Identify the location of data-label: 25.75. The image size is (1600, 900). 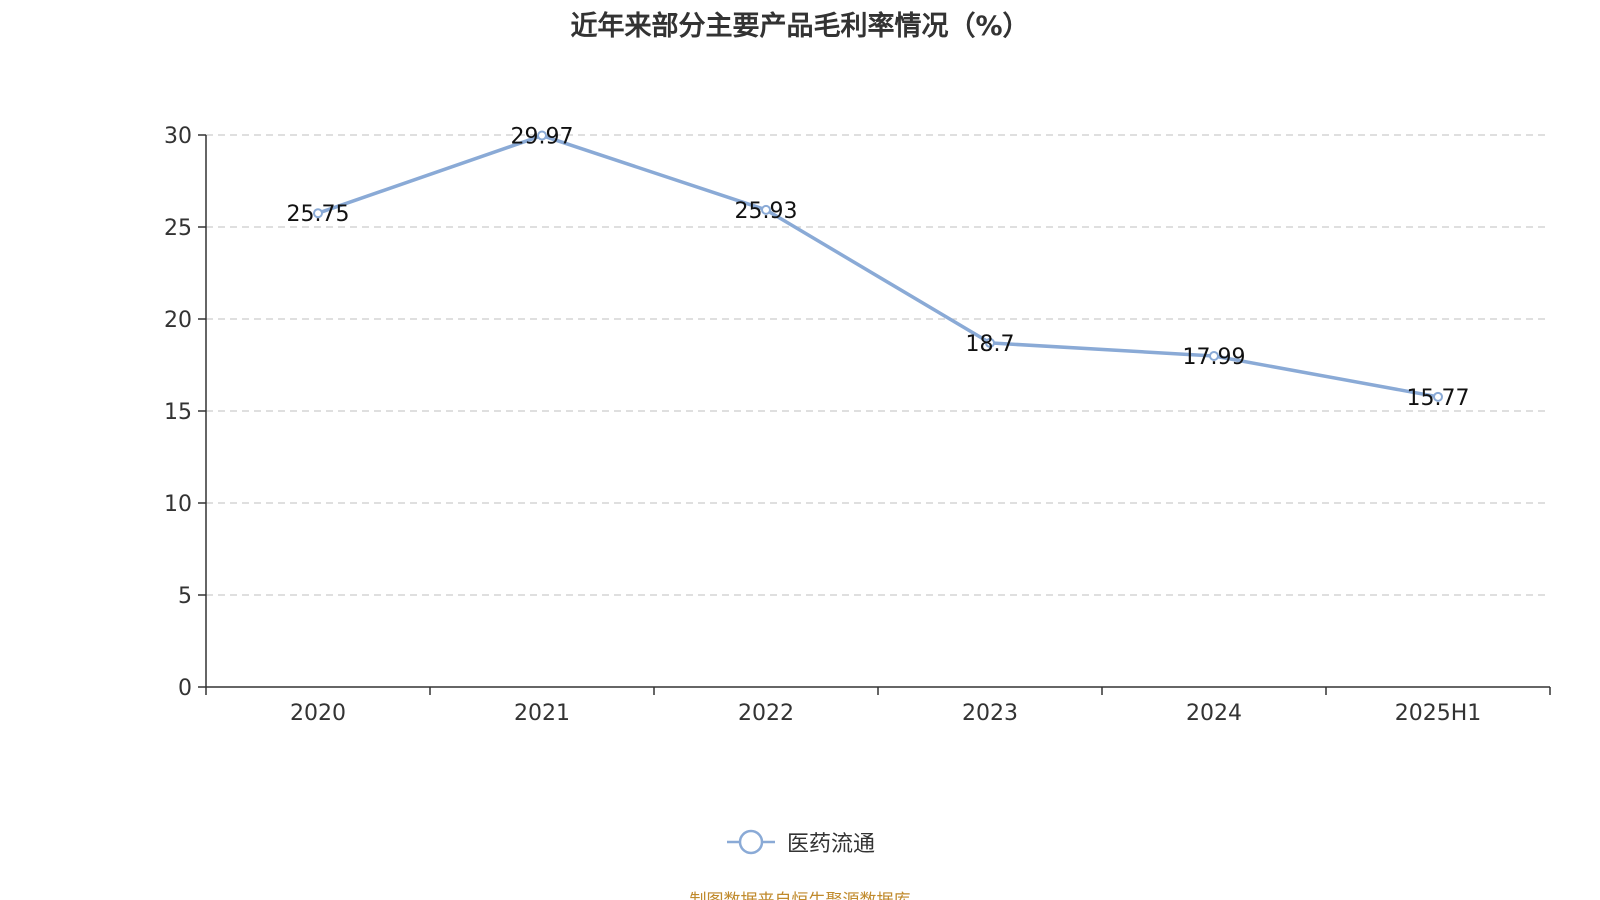
(318, 214).